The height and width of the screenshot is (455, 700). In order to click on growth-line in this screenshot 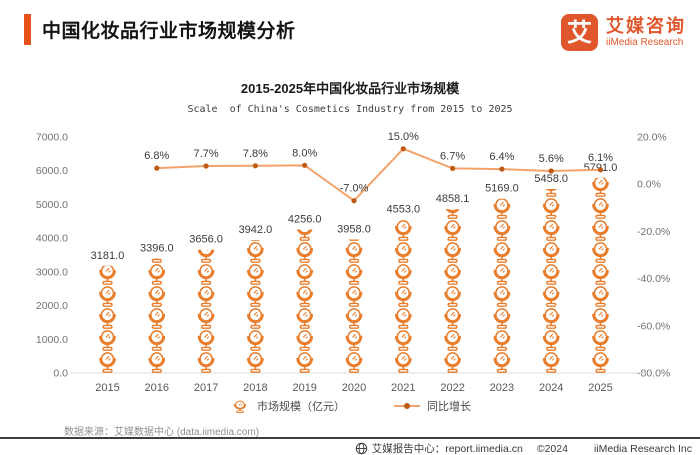, I will do `click(378, 175)`.